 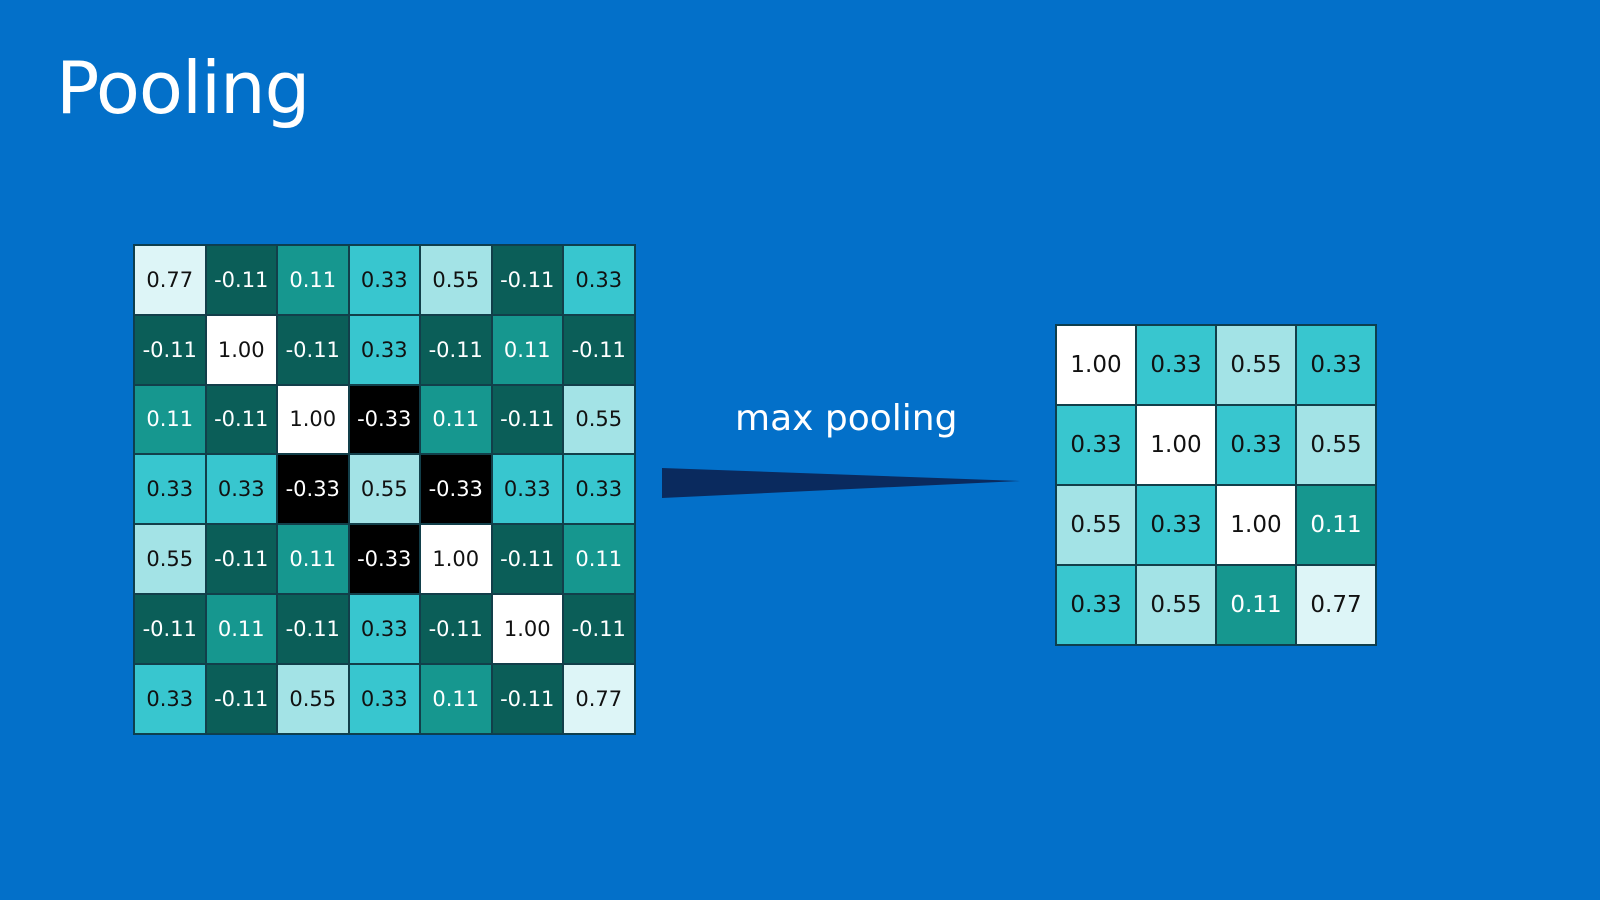 What do you see at coordinates (846, 418) in the screenshot?
I see `max-pooling-label: max pooling` at bounding box center [846, 418].